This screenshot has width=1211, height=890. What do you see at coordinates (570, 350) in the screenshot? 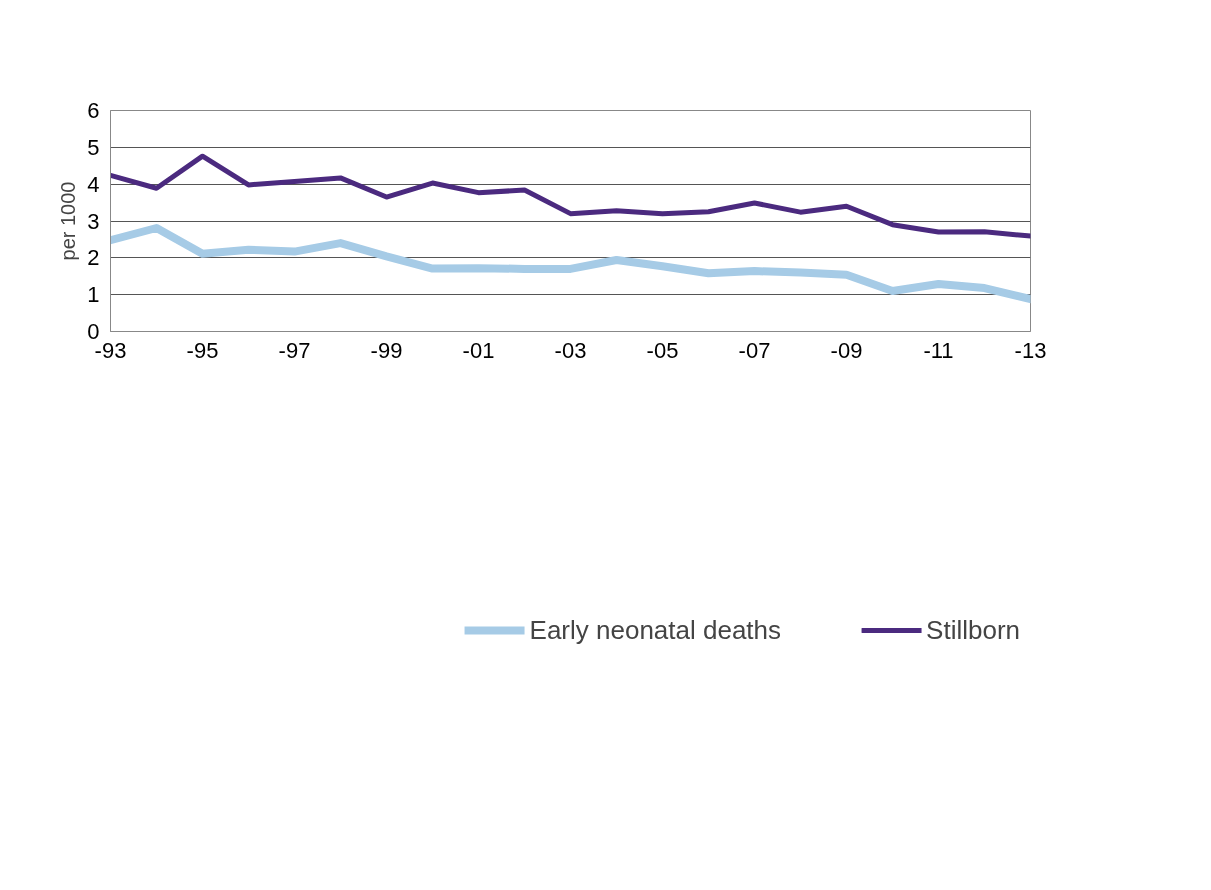
I see `x-tick-label: -03` at bounding box center [570, 350].